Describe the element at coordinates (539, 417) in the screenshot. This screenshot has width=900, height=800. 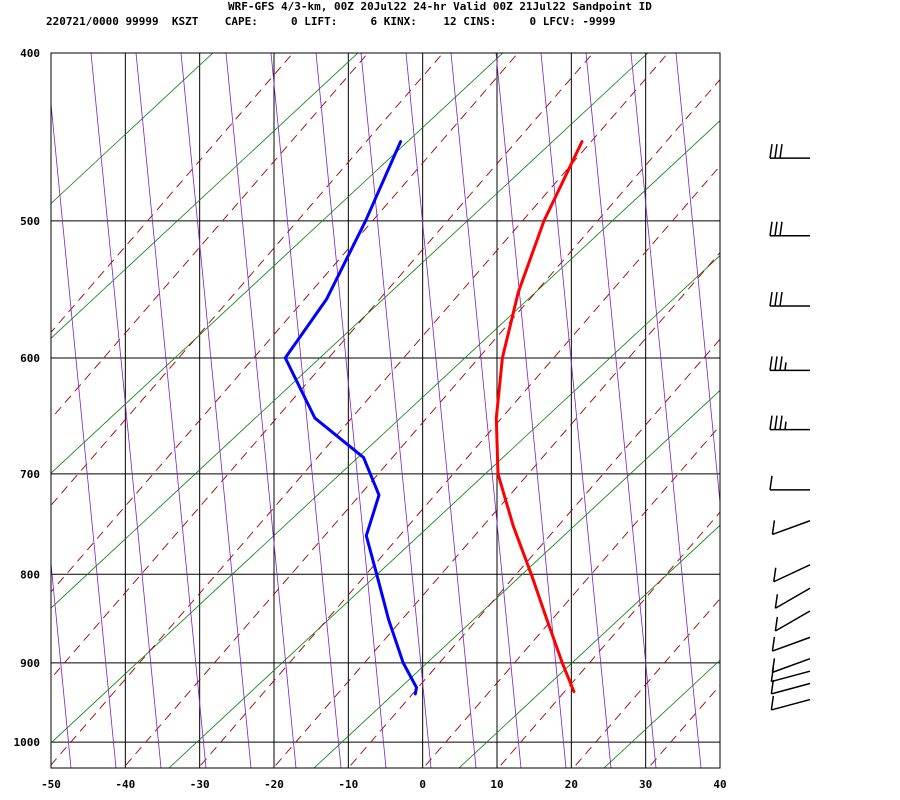
I see `temperature-profile` at that location.